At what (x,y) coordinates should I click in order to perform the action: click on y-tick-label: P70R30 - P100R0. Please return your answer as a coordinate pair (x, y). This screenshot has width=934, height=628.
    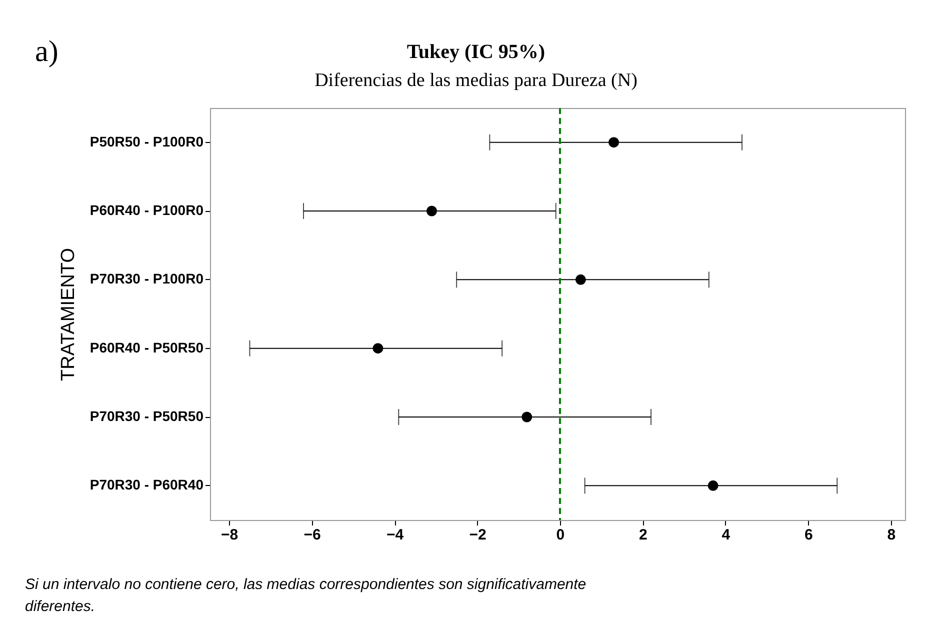
    Looking at the image, I should click on (147, 278).